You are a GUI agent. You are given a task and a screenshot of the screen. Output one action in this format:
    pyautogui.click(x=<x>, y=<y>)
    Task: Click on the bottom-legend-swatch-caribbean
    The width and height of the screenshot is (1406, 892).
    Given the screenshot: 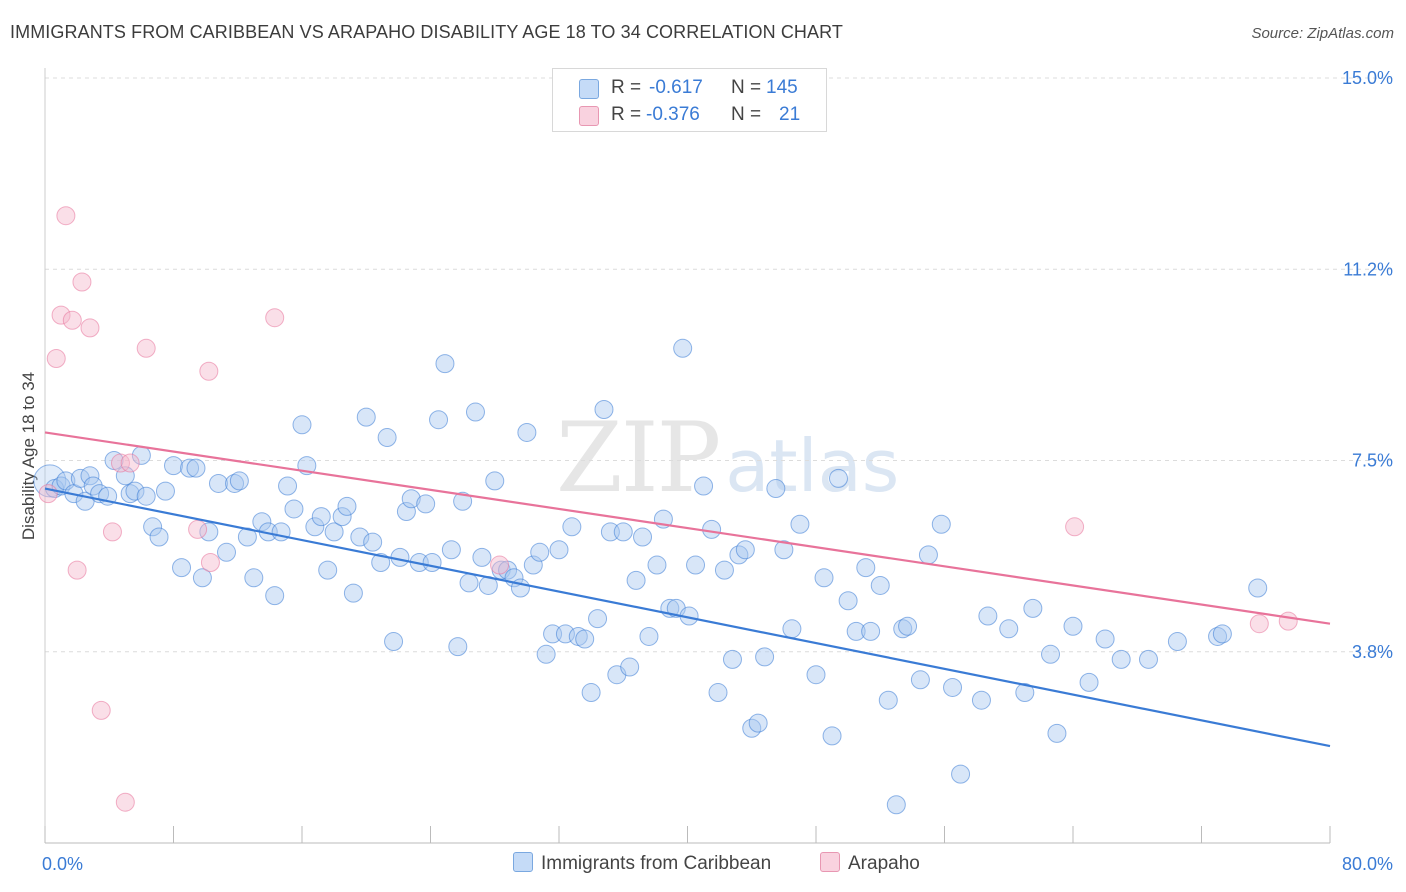 What is the action you would take?
    pyautogui.click(x=523, y=862)
    